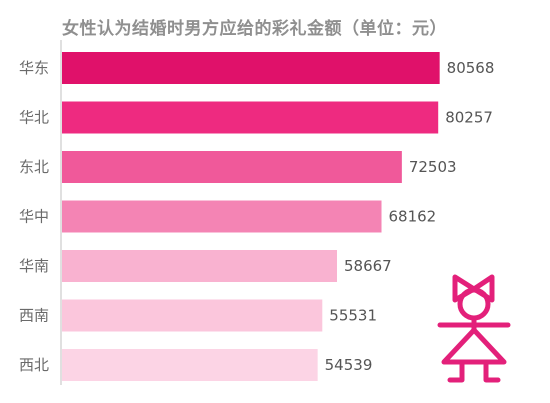 The width and height of the screenshot is (550, 403). What do you see at coordinates (34, 217) in the screenshot?
I see `category-label-3: 华中` at bounding box center [34, 217].